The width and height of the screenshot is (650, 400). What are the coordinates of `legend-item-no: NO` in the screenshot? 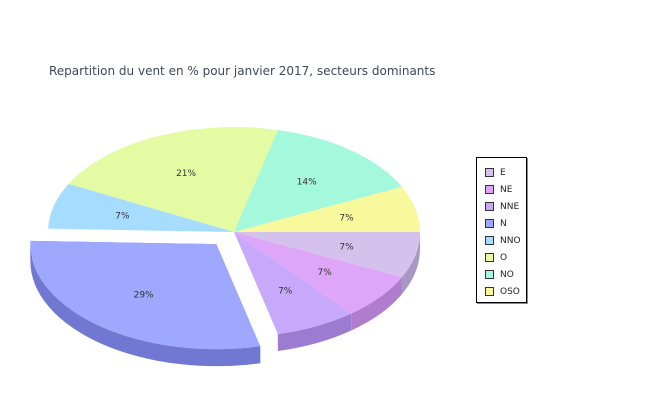 It's located at (501, 274).